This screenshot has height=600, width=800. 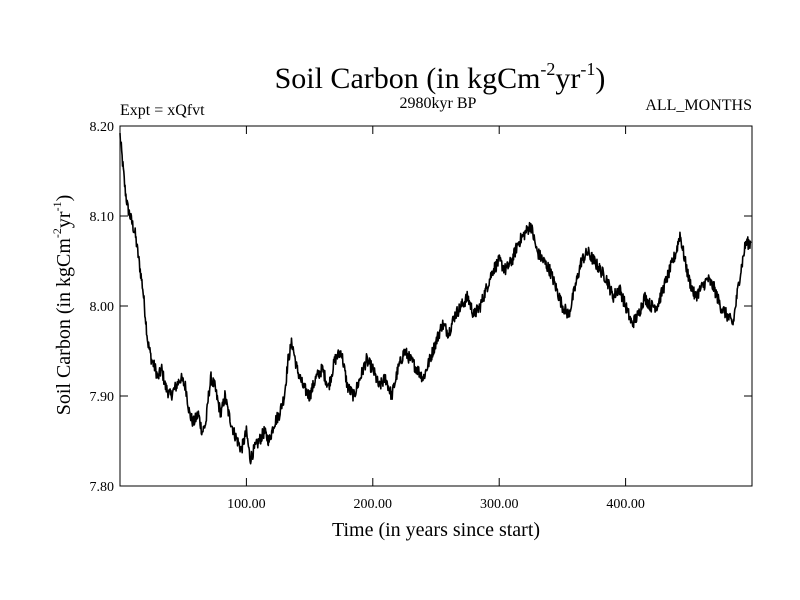 What do you see at coordinates (436, 530) in the screenshot?
I see `x-axis-label: Time (in years since start)` at bounding box center [436, 530].